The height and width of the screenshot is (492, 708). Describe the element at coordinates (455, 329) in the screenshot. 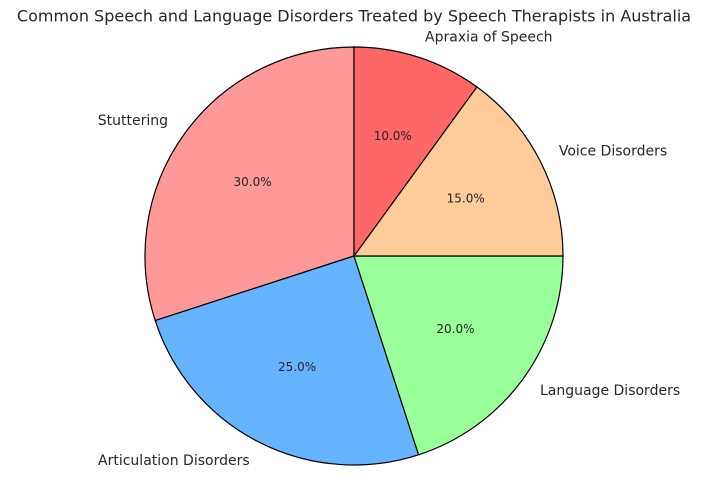

I see `value-label: 20.0%` at that location.